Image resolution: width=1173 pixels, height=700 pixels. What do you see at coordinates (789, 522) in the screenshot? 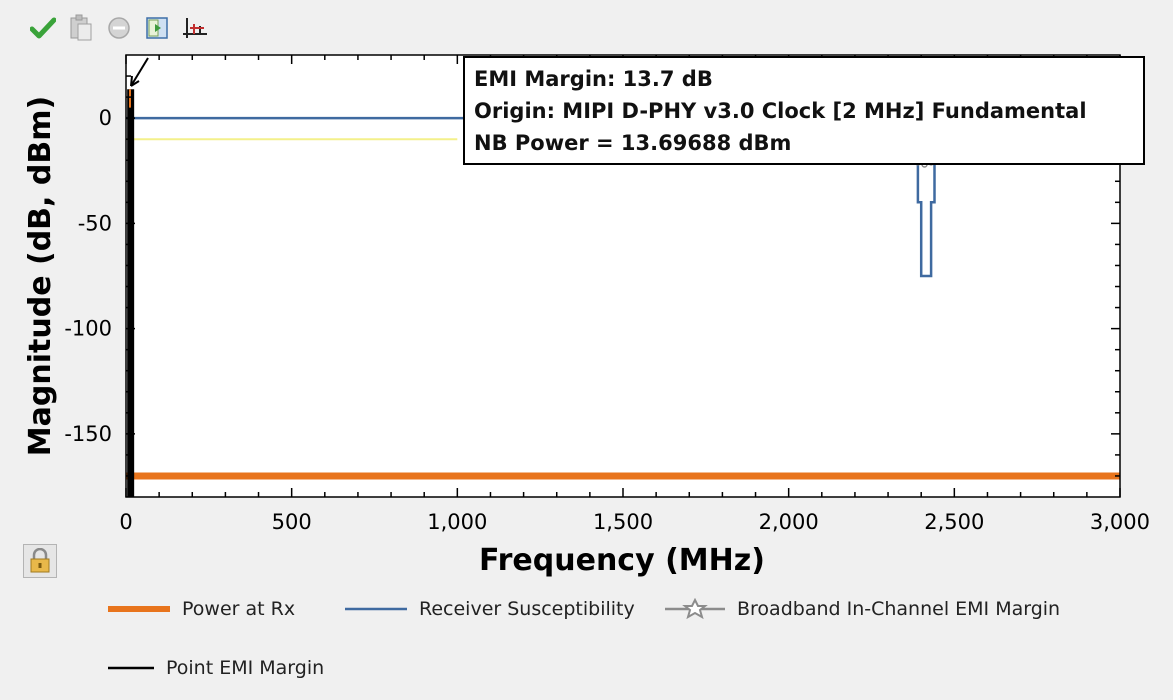
I see `x-tick-label: 2,000` at bounding box center [789, 522].